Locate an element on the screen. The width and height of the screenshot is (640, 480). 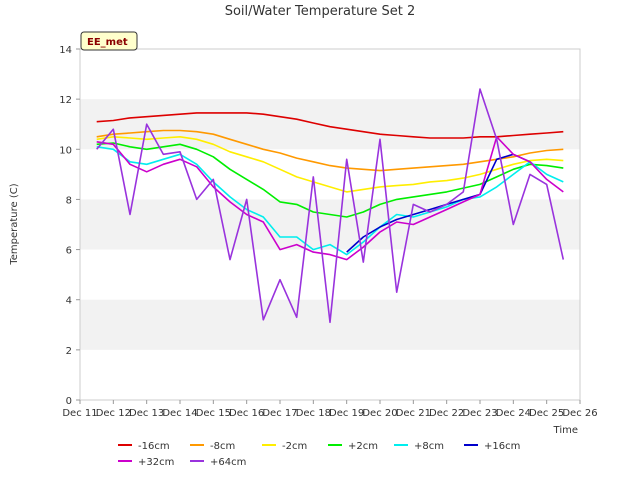
legend-label: +2cm is located at coordinates (363, 446).